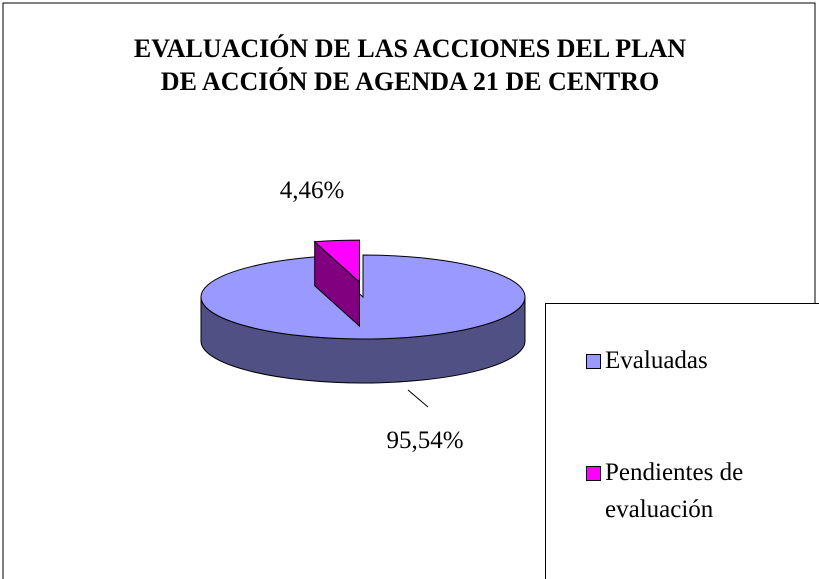  I want to click on data-label: 95,54%, so click(424, 440).